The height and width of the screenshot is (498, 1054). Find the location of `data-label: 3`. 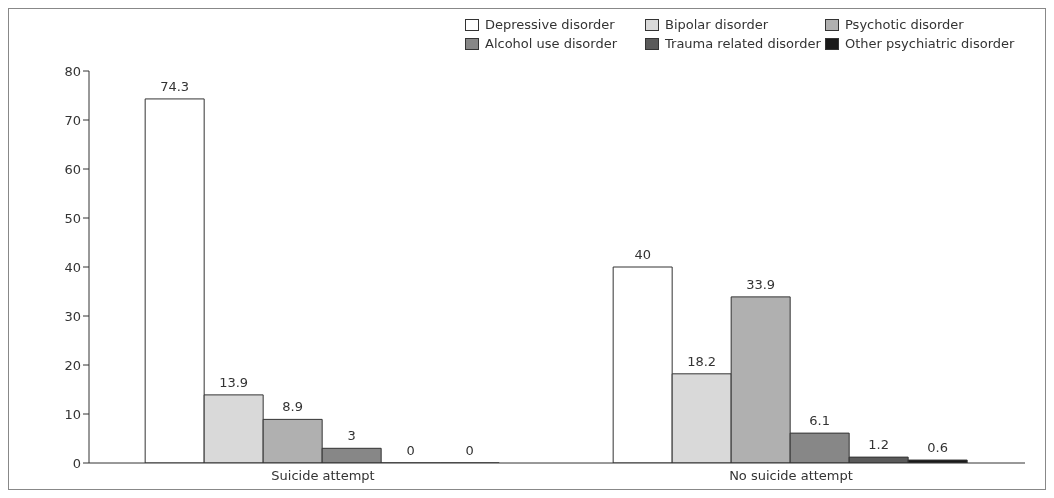

data-label: 3 is located at coordinates (351, 436).